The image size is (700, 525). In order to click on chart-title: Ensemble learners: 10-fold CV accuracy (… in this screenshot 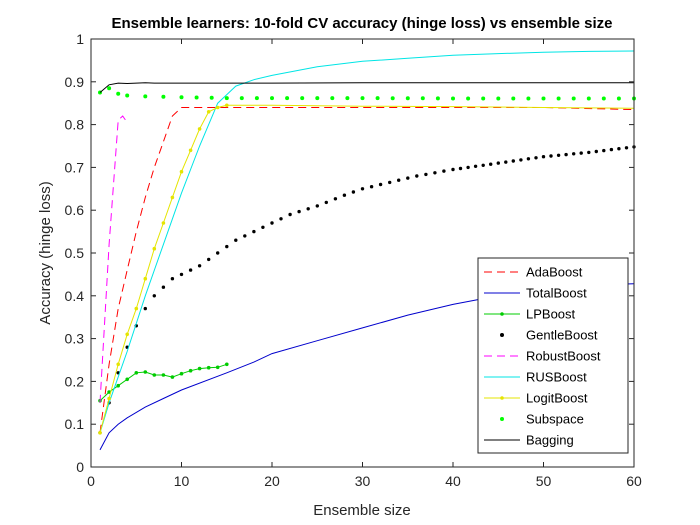, I will do `click(361, 23)`.